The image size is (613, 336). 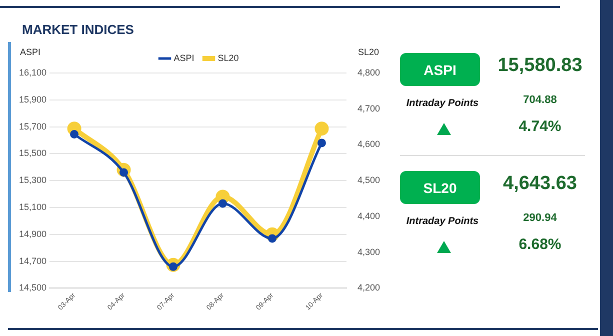 I want to click on y-tick-label: 14,900, so click(x=32, y=233).